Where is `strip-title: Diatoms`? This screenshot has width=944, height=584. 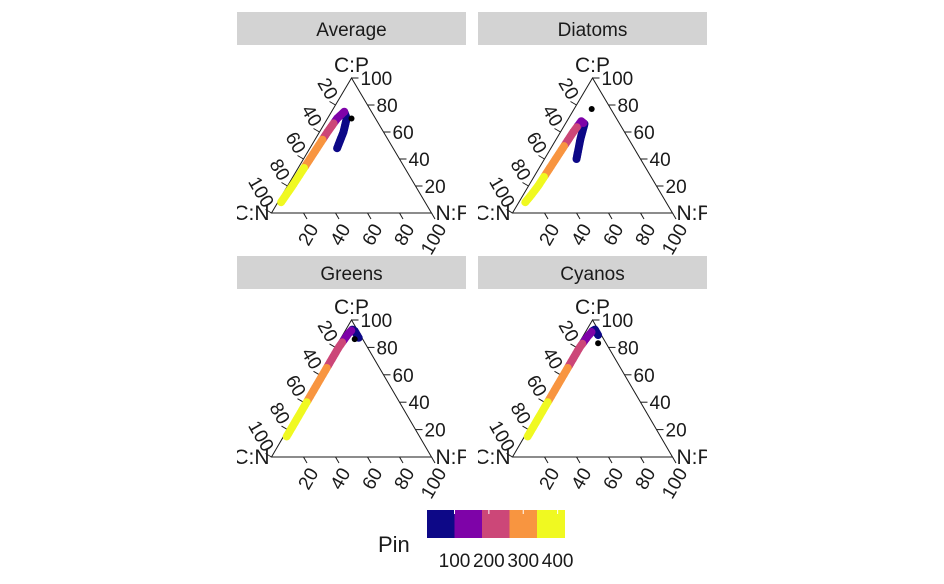 strip-title: Diatoms is located at coordinates (593, 30).